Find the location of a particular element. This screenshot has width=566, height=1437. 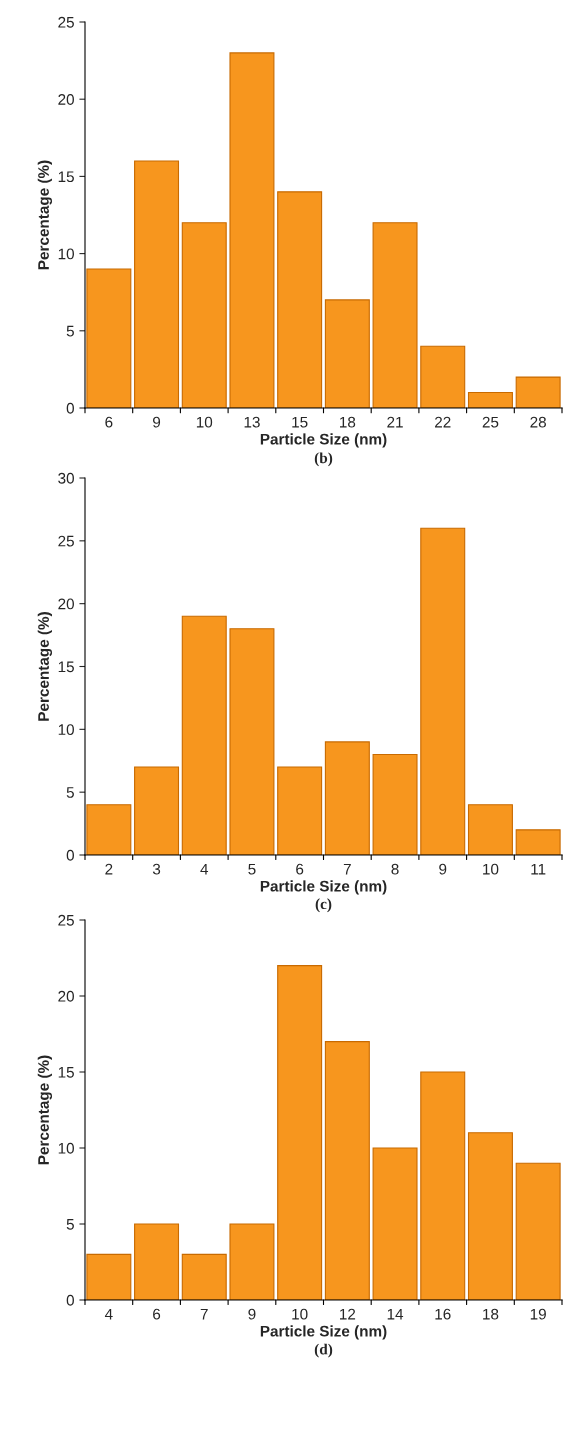

x-tick-label: 8 is located at coordinates (395, 869).